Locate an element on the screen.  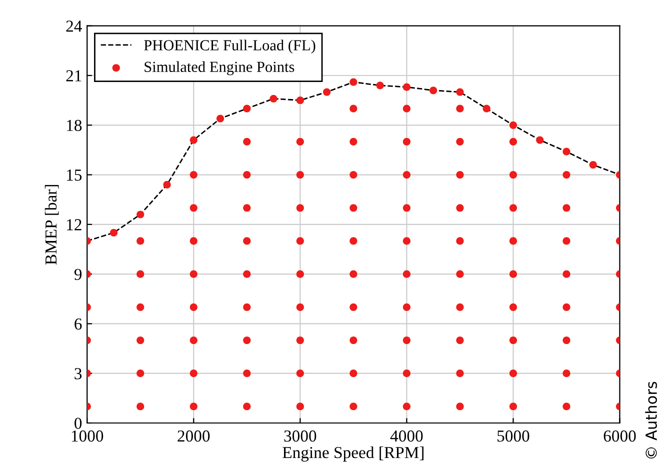
y-tick-label: 24 is located at coordinates (74, 26).